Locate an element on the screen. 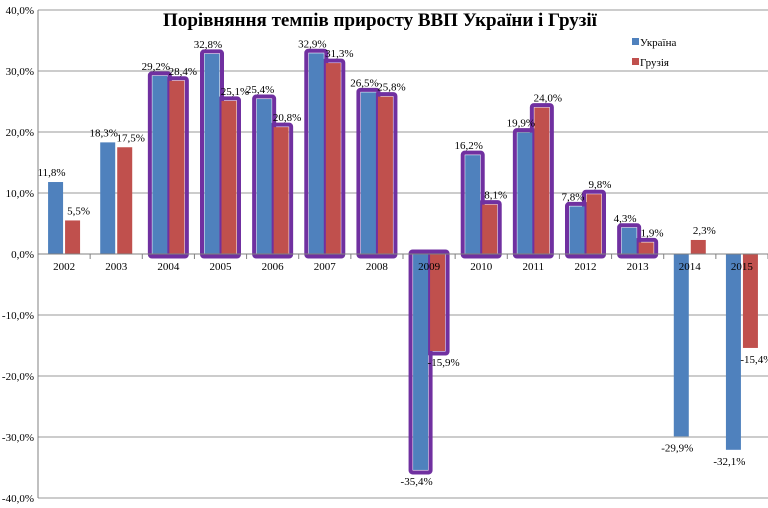 The width and height of the screenshot is (768, 508). highlight-outline is located at coordinates (420, 362).